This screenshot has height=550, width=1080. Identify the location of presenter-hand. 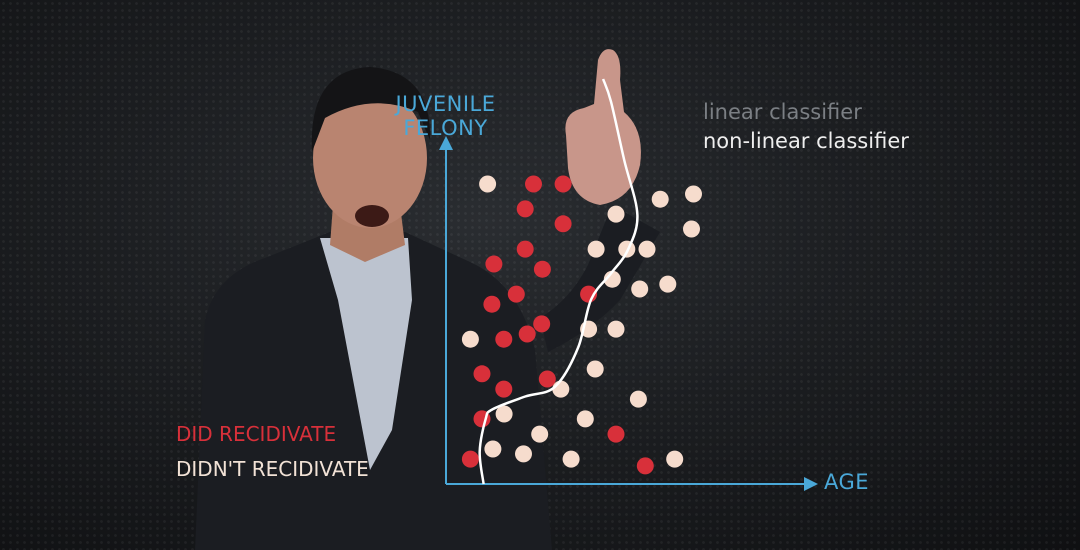
(603, 127).